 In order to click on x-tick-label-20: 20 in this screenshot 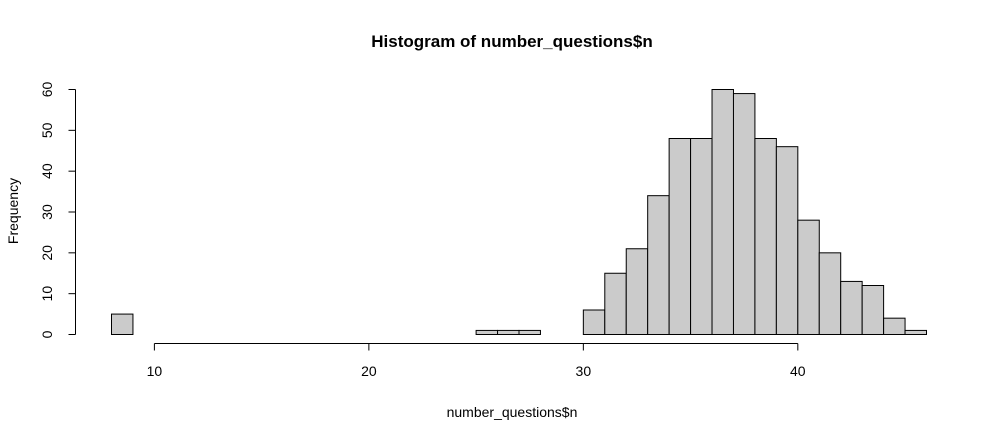, I will do `click(369, 371)`.